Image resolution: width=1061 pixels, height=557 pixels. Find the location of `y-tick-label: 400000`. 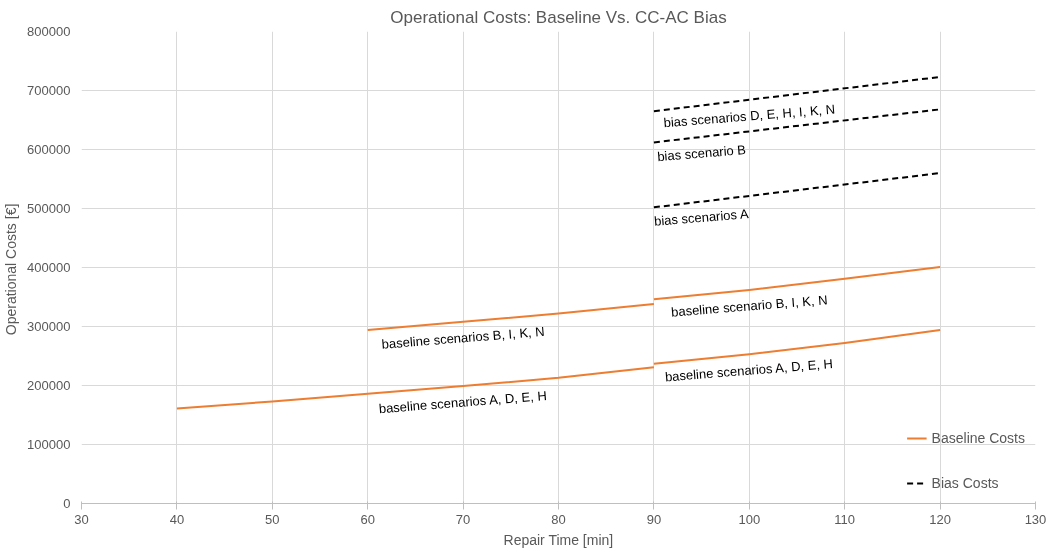

y-tick-label: 400000 is located at coordinates (49, 267).